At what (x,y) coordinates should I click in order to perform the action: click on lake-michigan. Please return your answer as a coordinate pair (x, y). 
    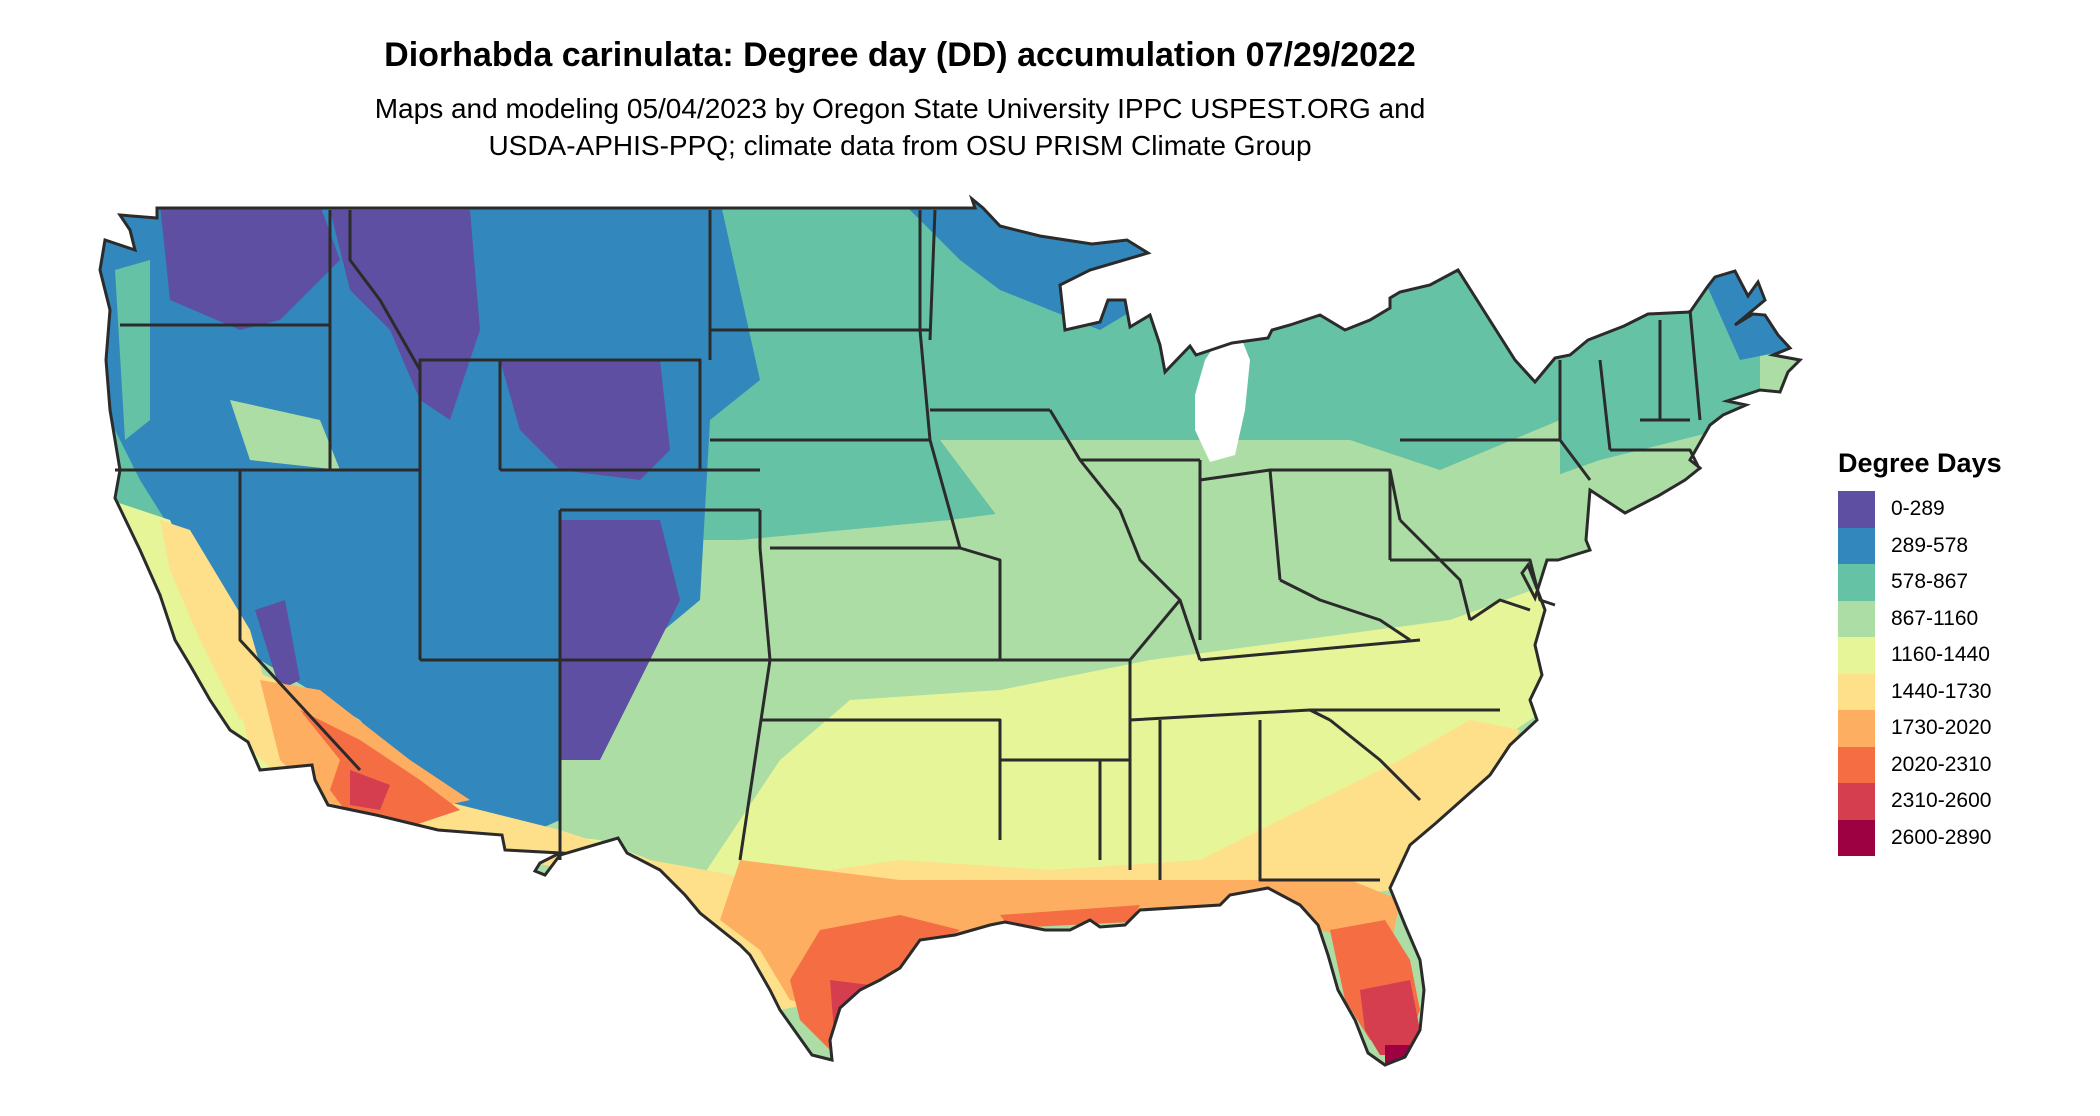
    Looking at the image, I should click on (1222, 398).